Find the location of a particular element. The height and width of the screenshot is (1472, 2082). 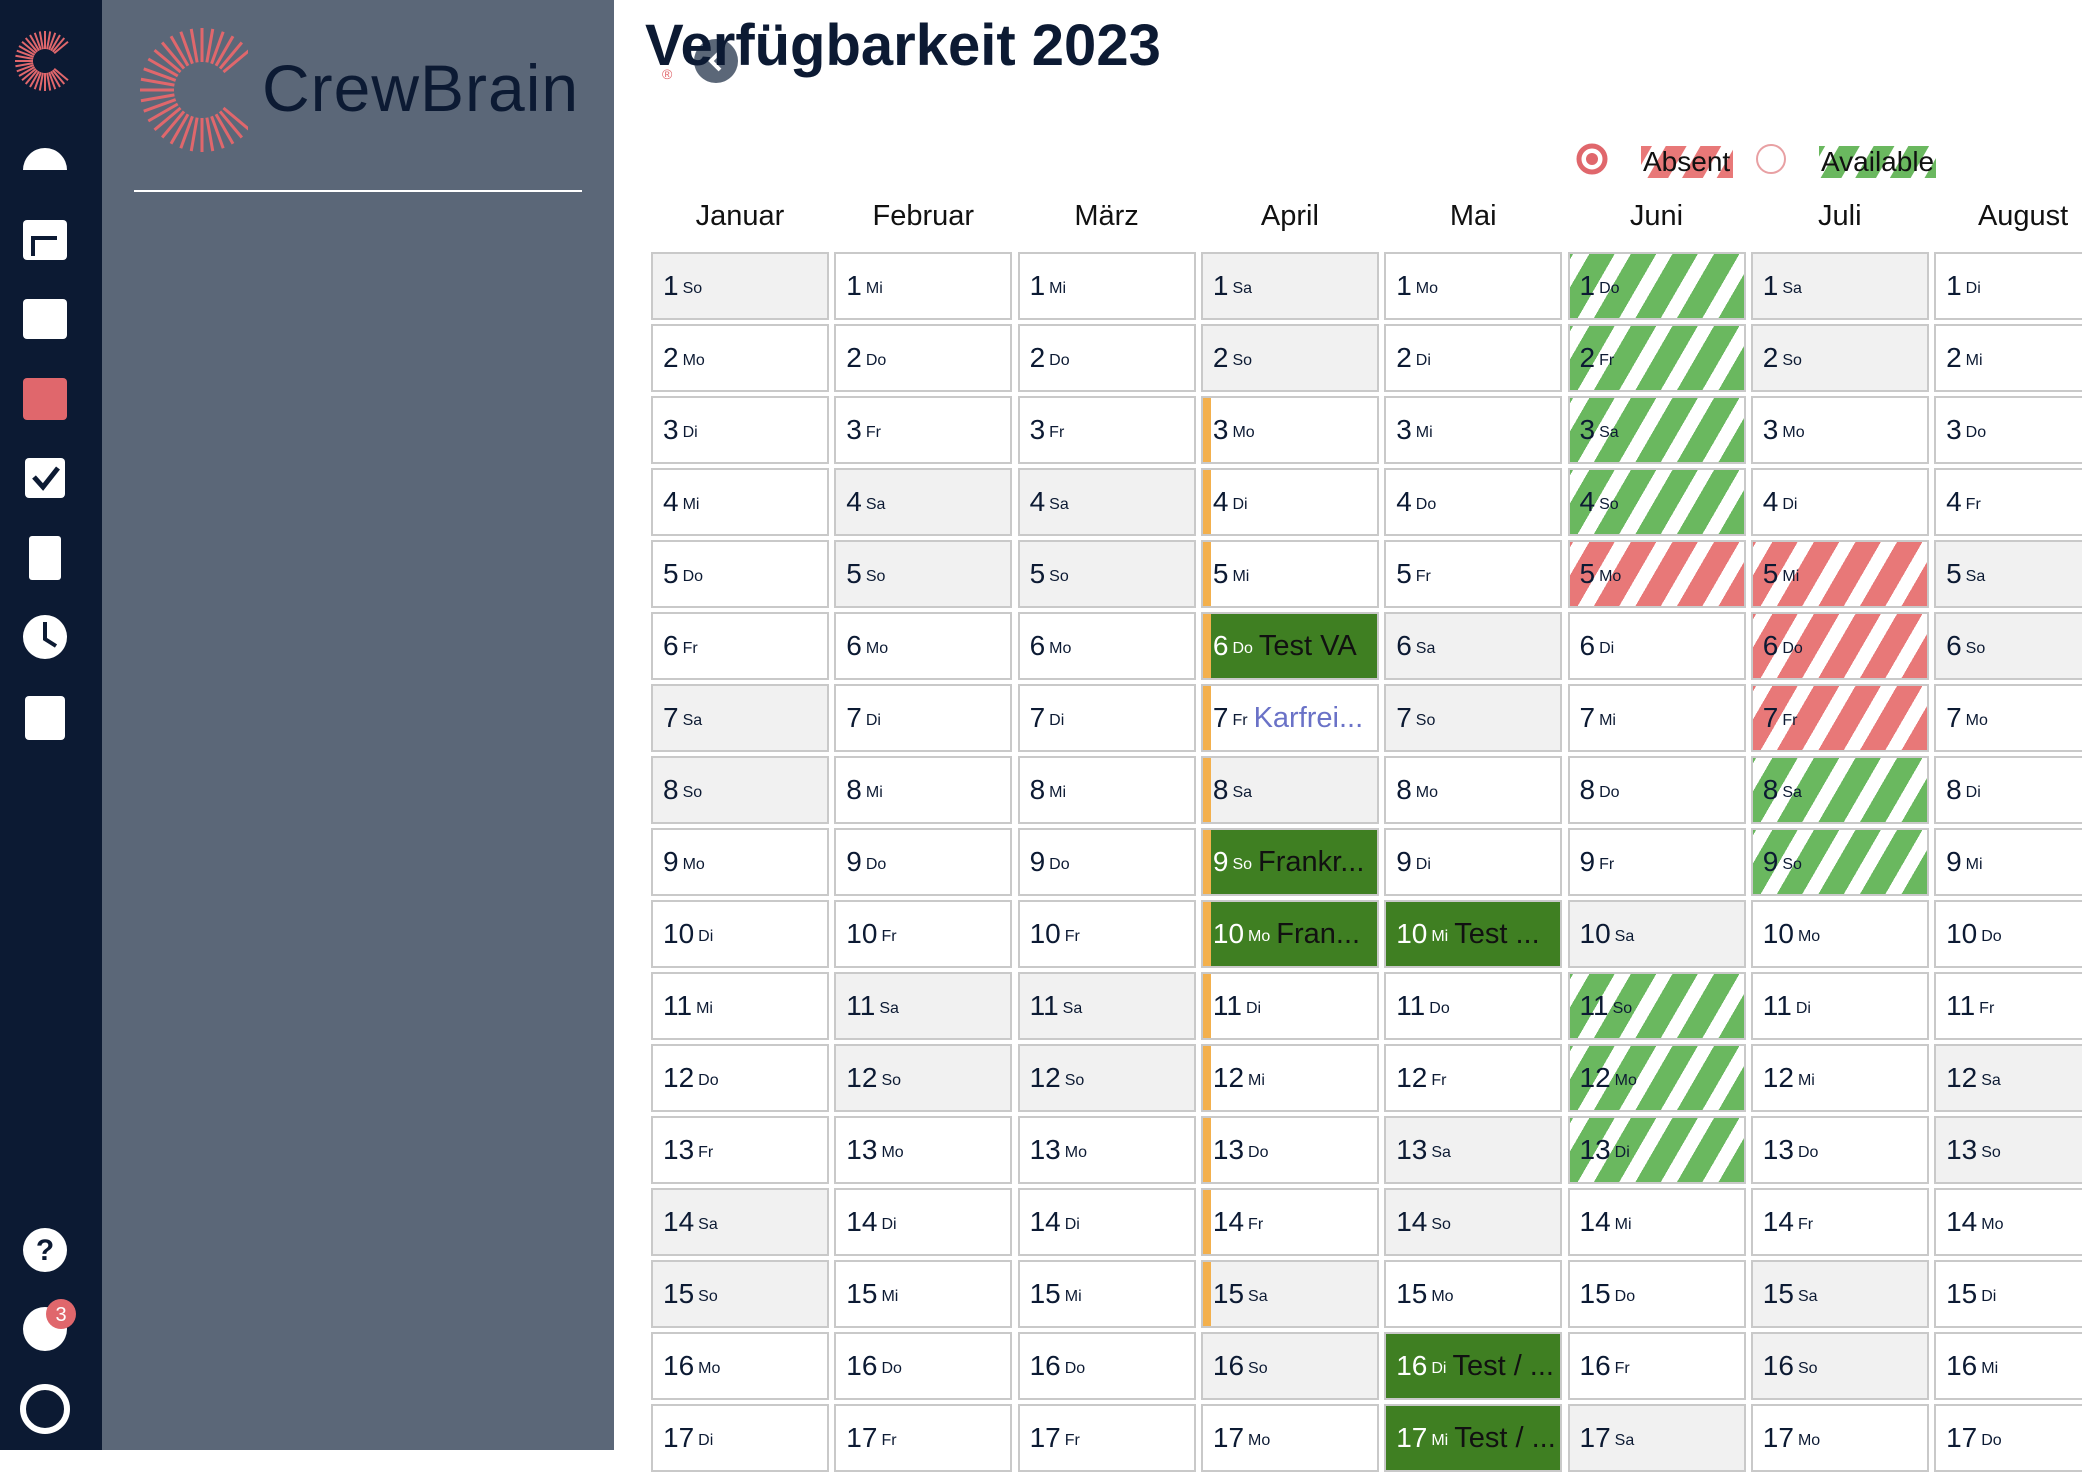

day-cell: 13 Di is located at coordinates (1656, 1150).